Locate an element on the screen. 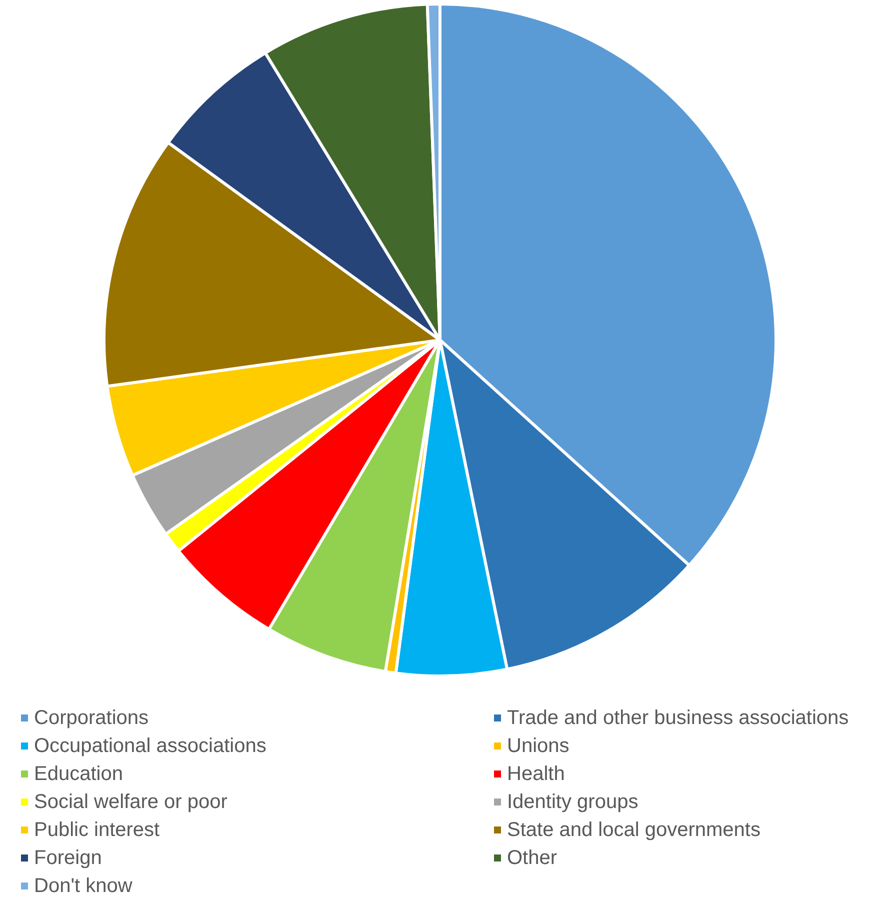  legend-label: Don't know is located at coordinates (83, 886).